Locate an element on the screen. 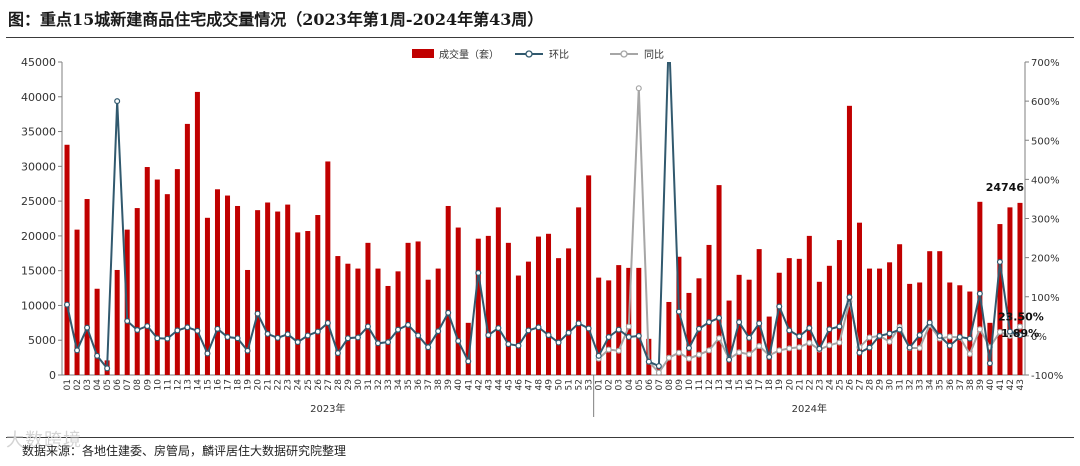  annotation-latest-yoy: 23.50% is located at coordinates (1021, 317).